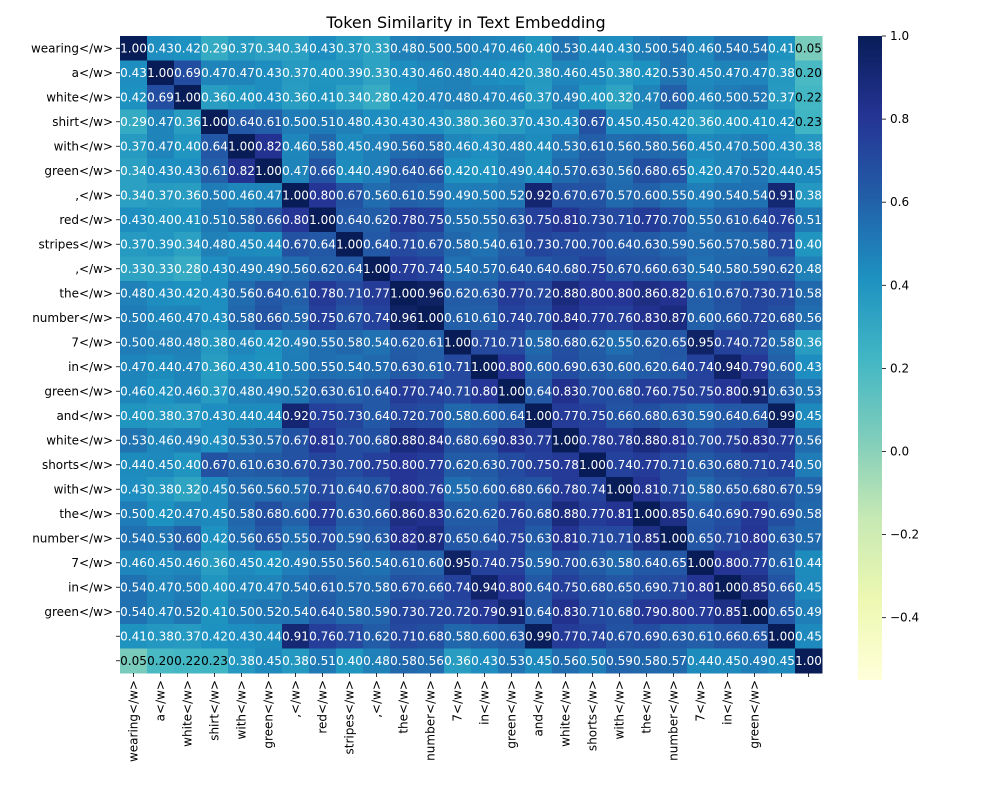 The width and height of the screenshot is (1000, 800). What do you see at coordinates (94, 195) in the screenshot?
I see `y-tick-label: ,</w>` at bounding box center [94, 195].